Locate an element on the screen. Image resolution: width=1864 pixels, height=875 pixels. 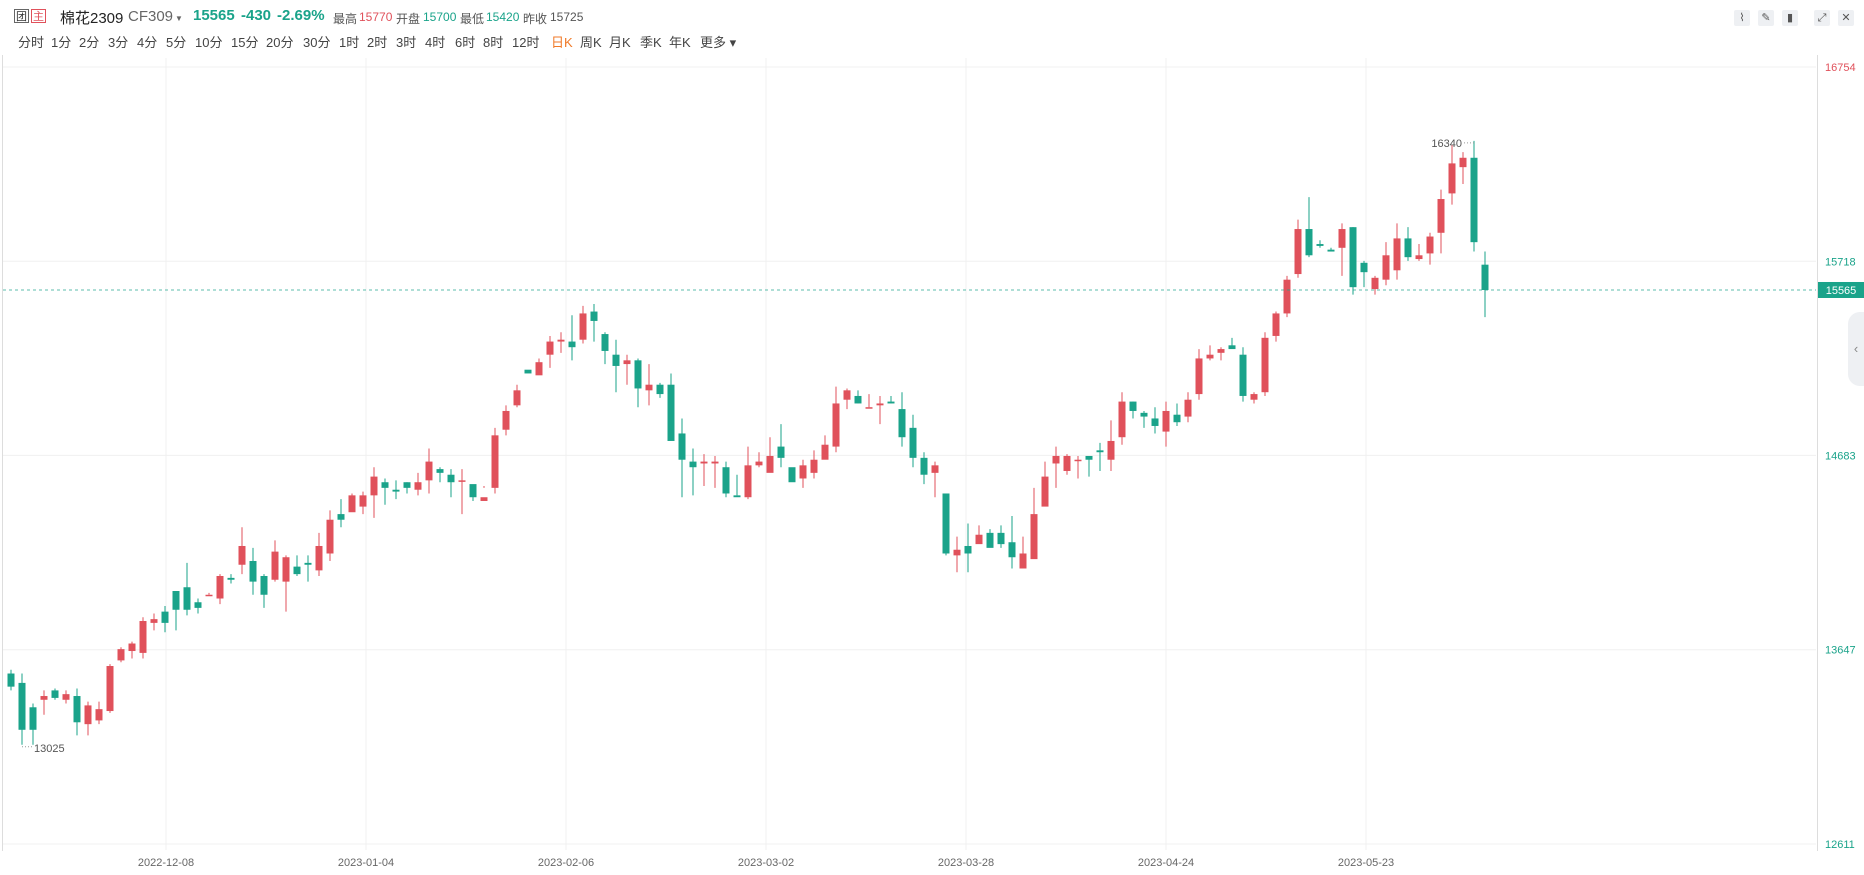
period-15: 8时 is located at coordinates (493, 42).